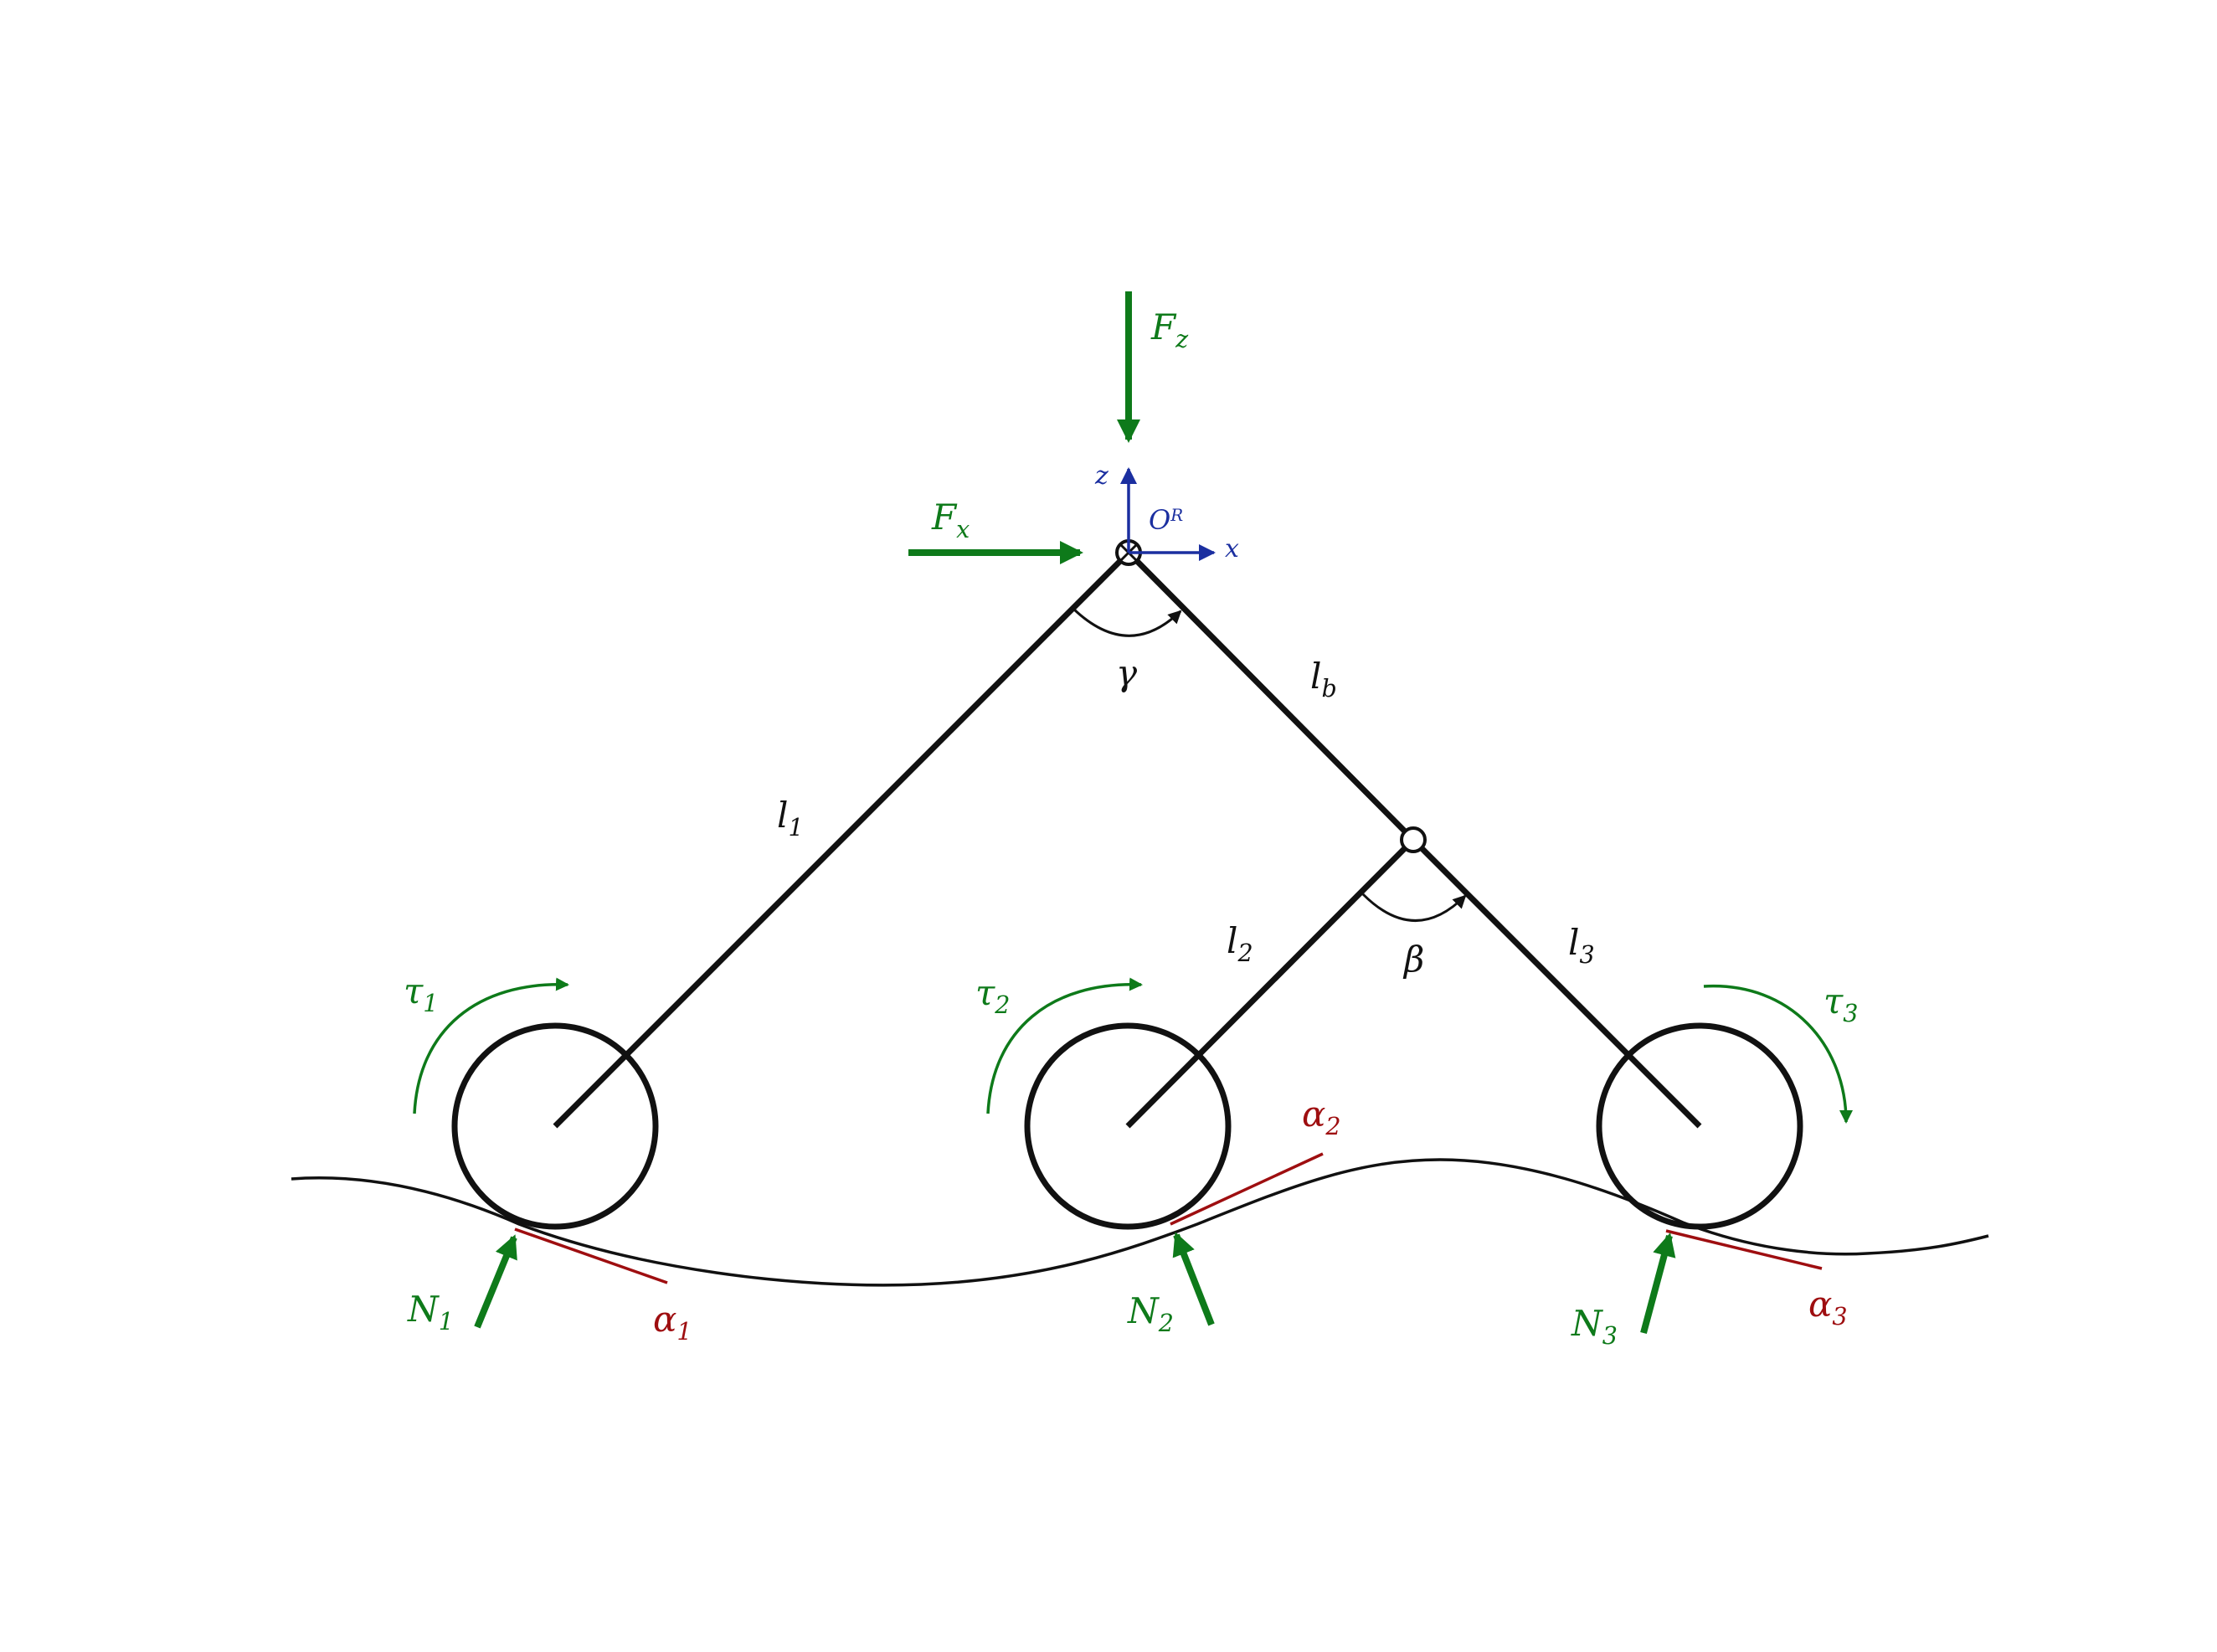  What do you see at coordinates (842, 840) in the screenshot?
I see `link-l1` at bounding box center [842, 840].